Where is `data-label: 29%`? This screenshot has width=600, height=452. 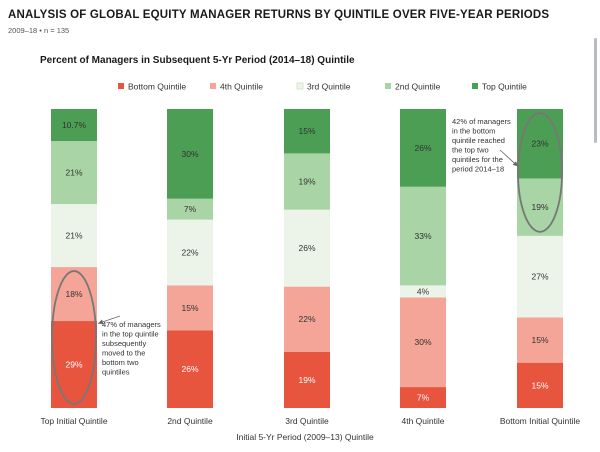
data-label: 29% is located at coordinates (73, 365).